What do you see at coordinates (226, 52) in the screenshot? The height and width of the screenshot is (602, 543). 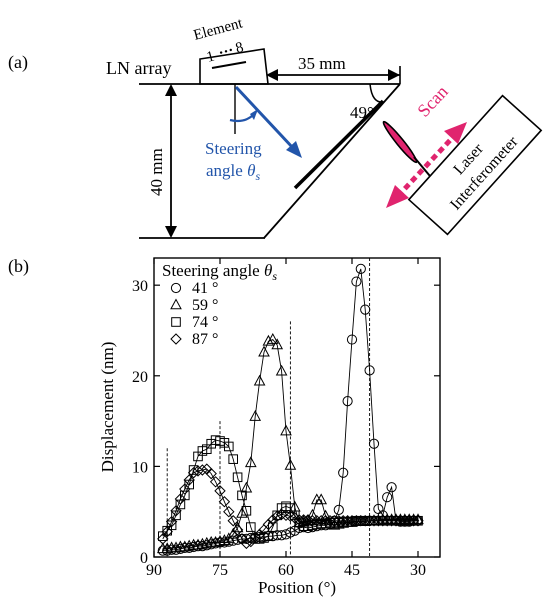 I see `element-dots: ···` at bounding box center [226, 52].